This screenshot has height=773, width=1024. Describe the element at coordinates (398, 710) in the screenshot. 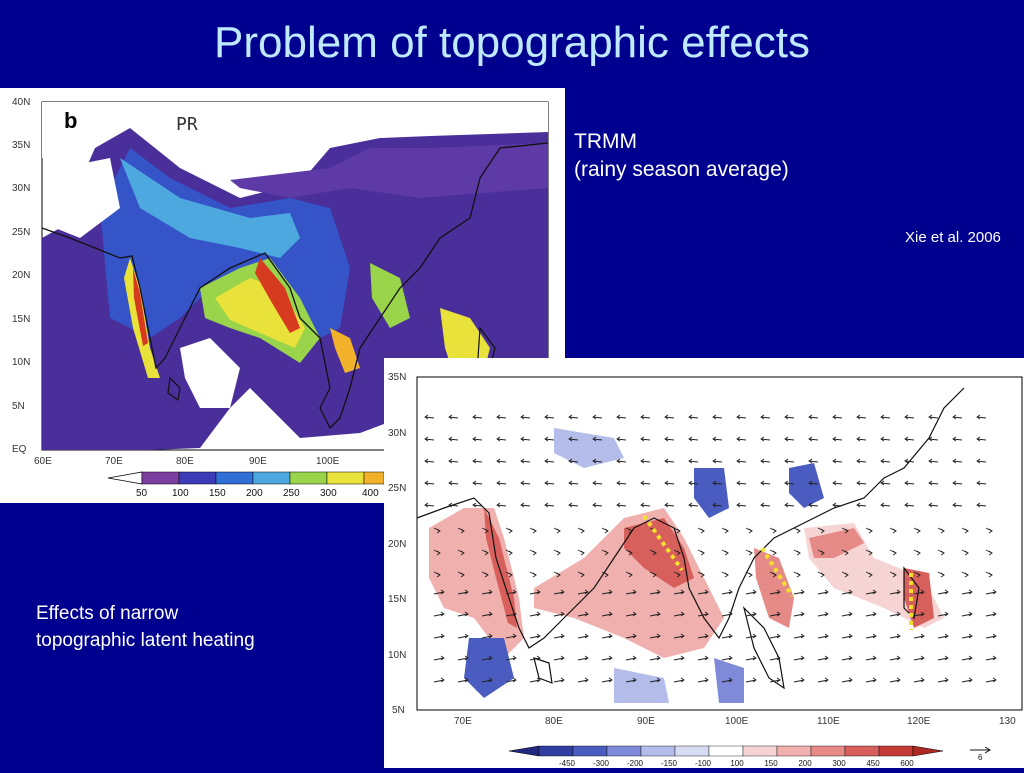

I see `lat-label: 5N` at that location.